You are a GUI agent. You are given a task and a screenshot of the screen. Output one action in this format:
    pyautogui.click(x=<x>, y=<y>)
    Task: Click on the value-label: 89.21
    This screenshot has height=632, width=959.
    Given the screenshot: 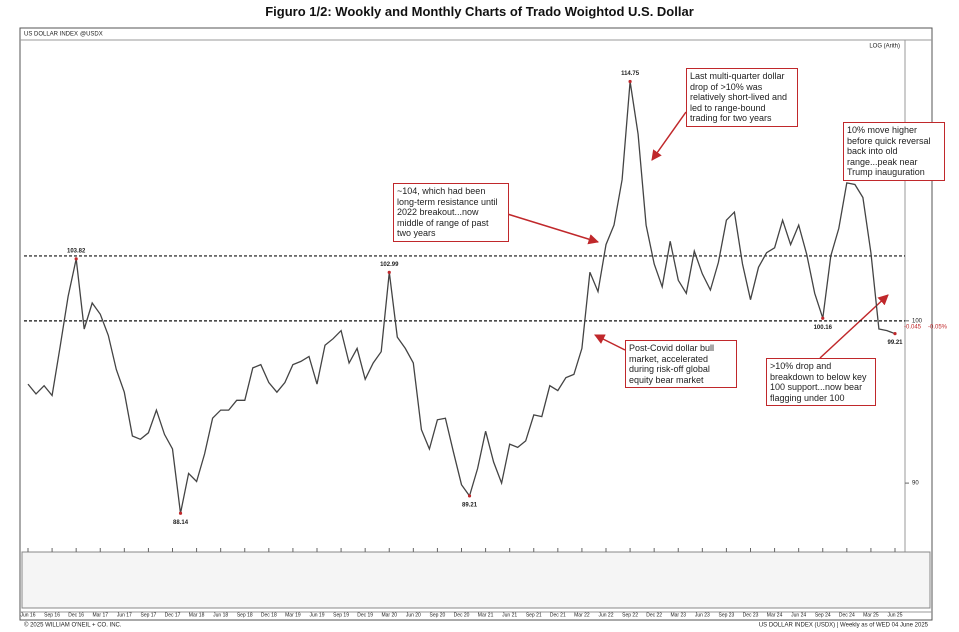 What is the action you would take?
    pyautogui.click(x=470, y=505)
    